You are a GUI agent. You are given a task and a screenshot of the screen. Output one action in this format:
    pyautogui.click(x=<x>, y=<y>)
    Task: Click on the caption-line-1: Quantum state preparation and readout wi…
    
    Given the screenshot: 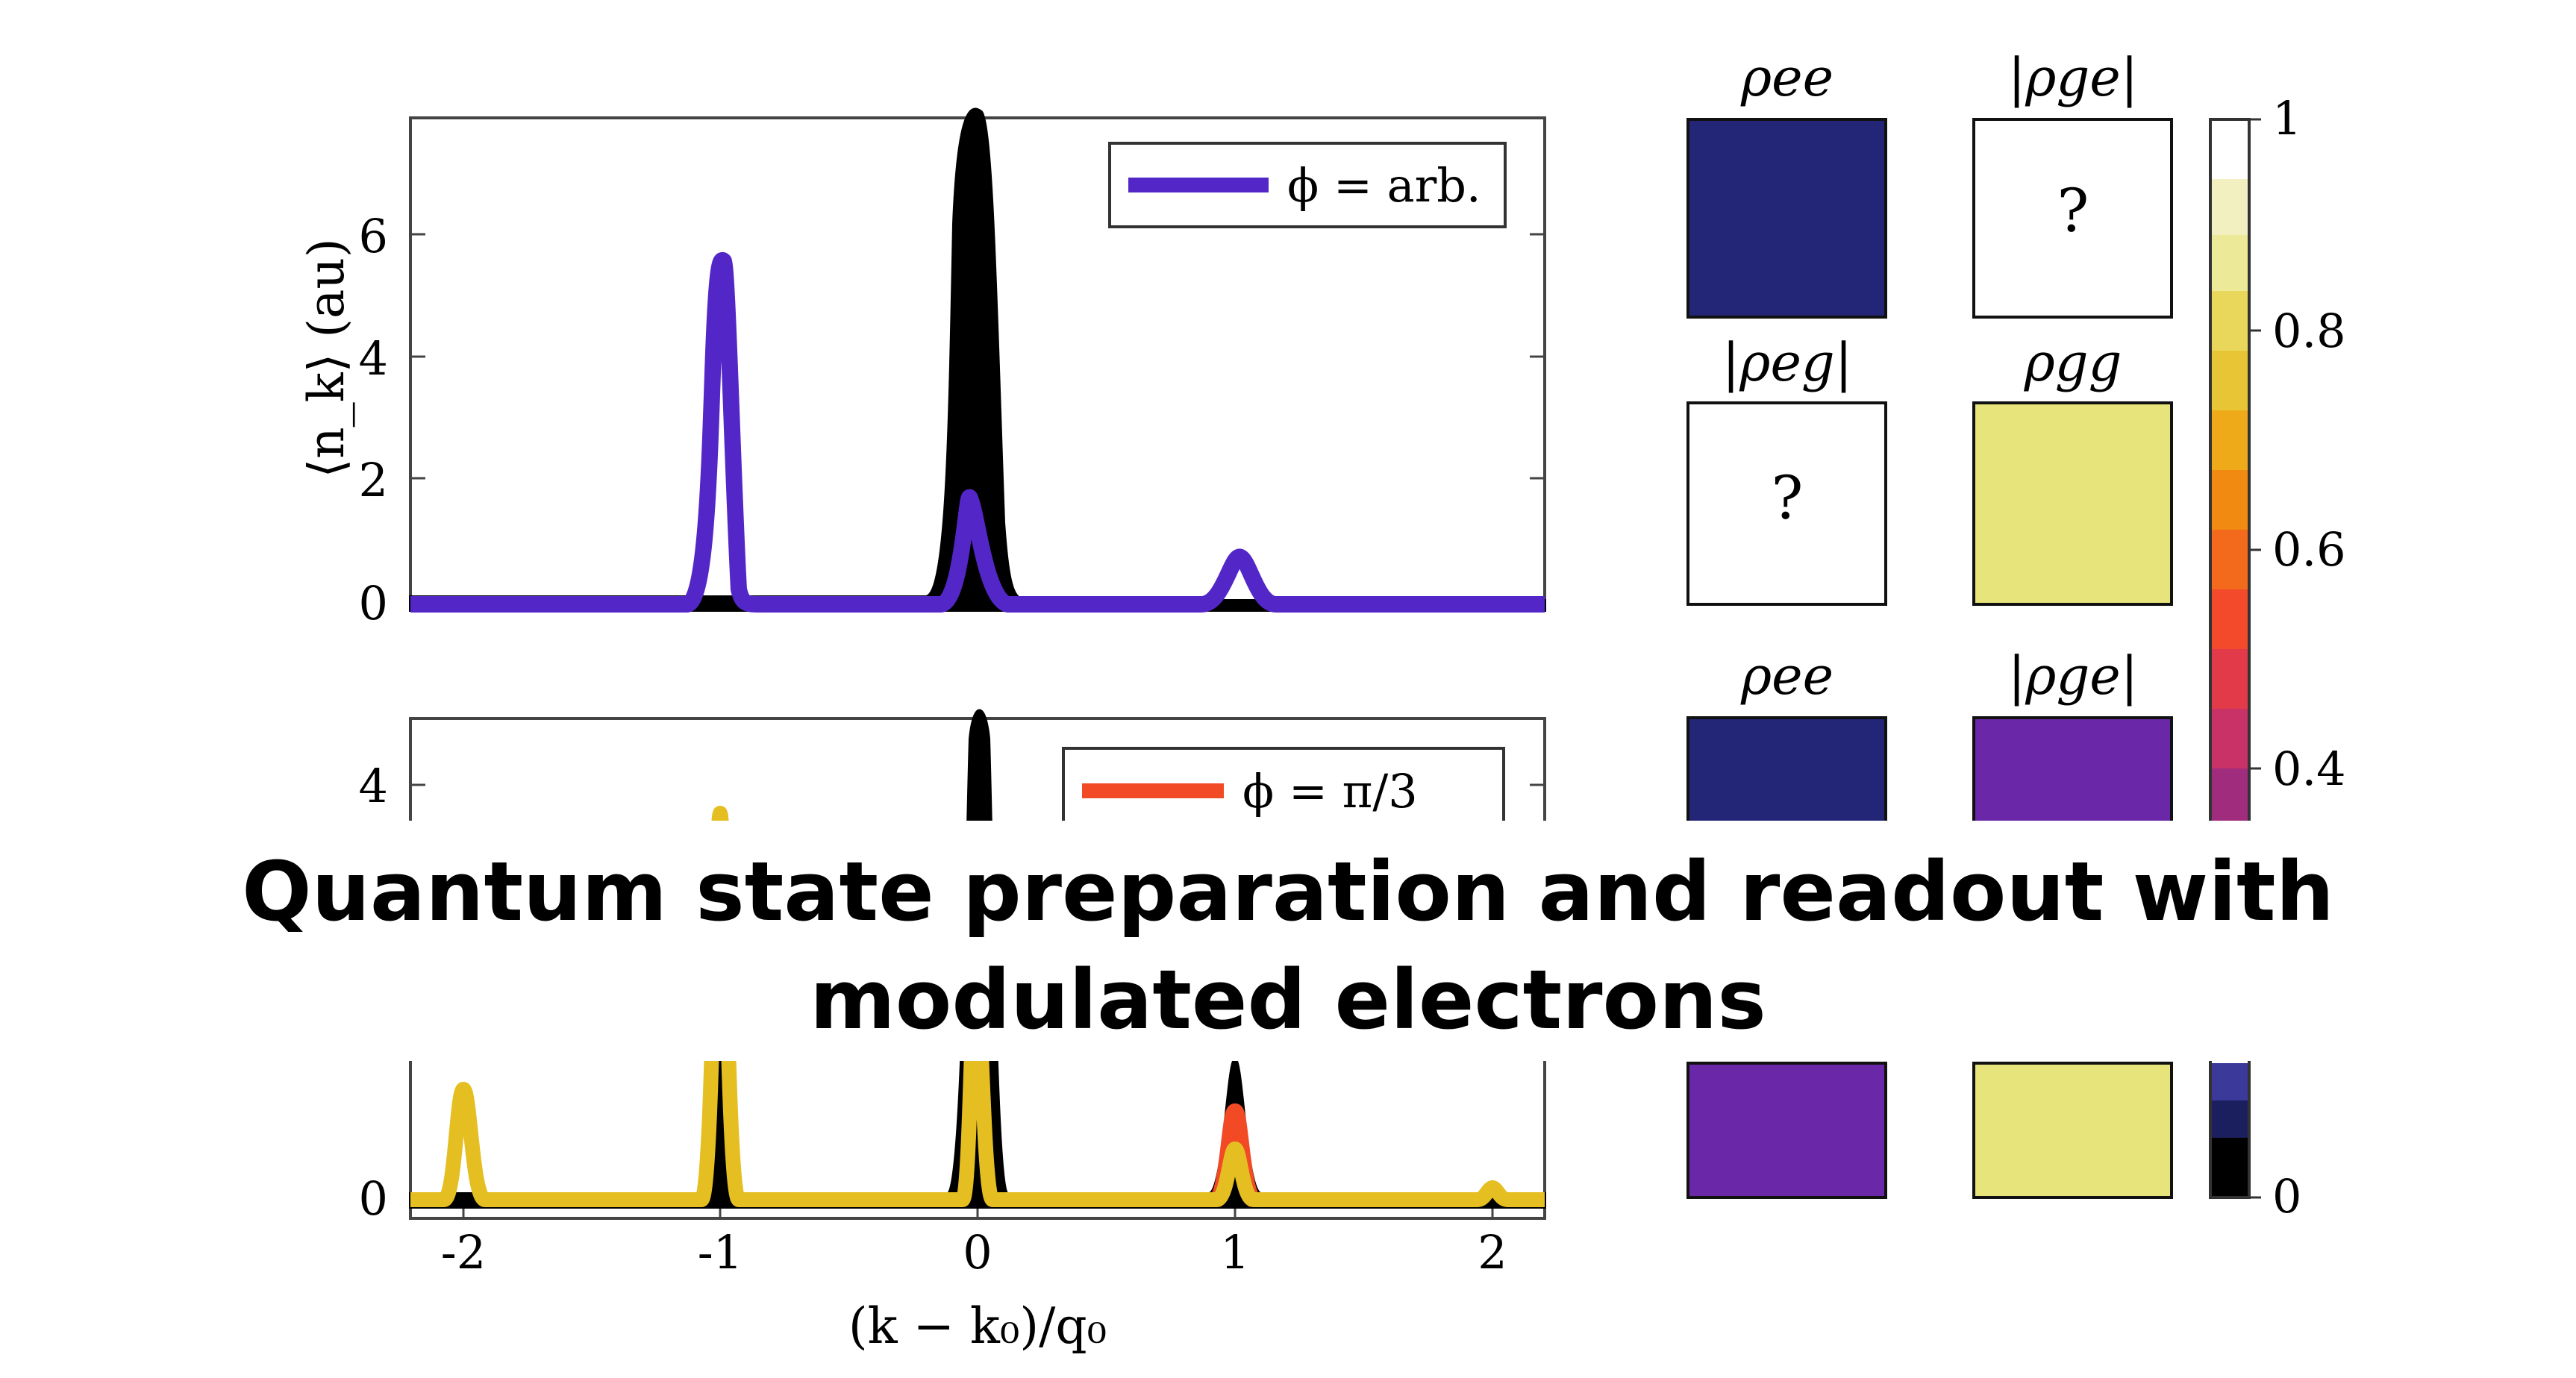 What is the action you would take?
    pyautogui.click(x=1288, y=891)
    